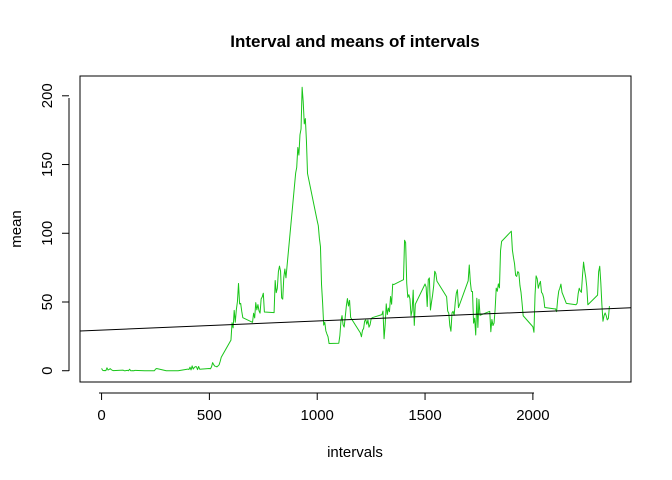  Describe the element at coordinates (101, 415) in the screenshot. I see `x-tick-label: 0` at that location.